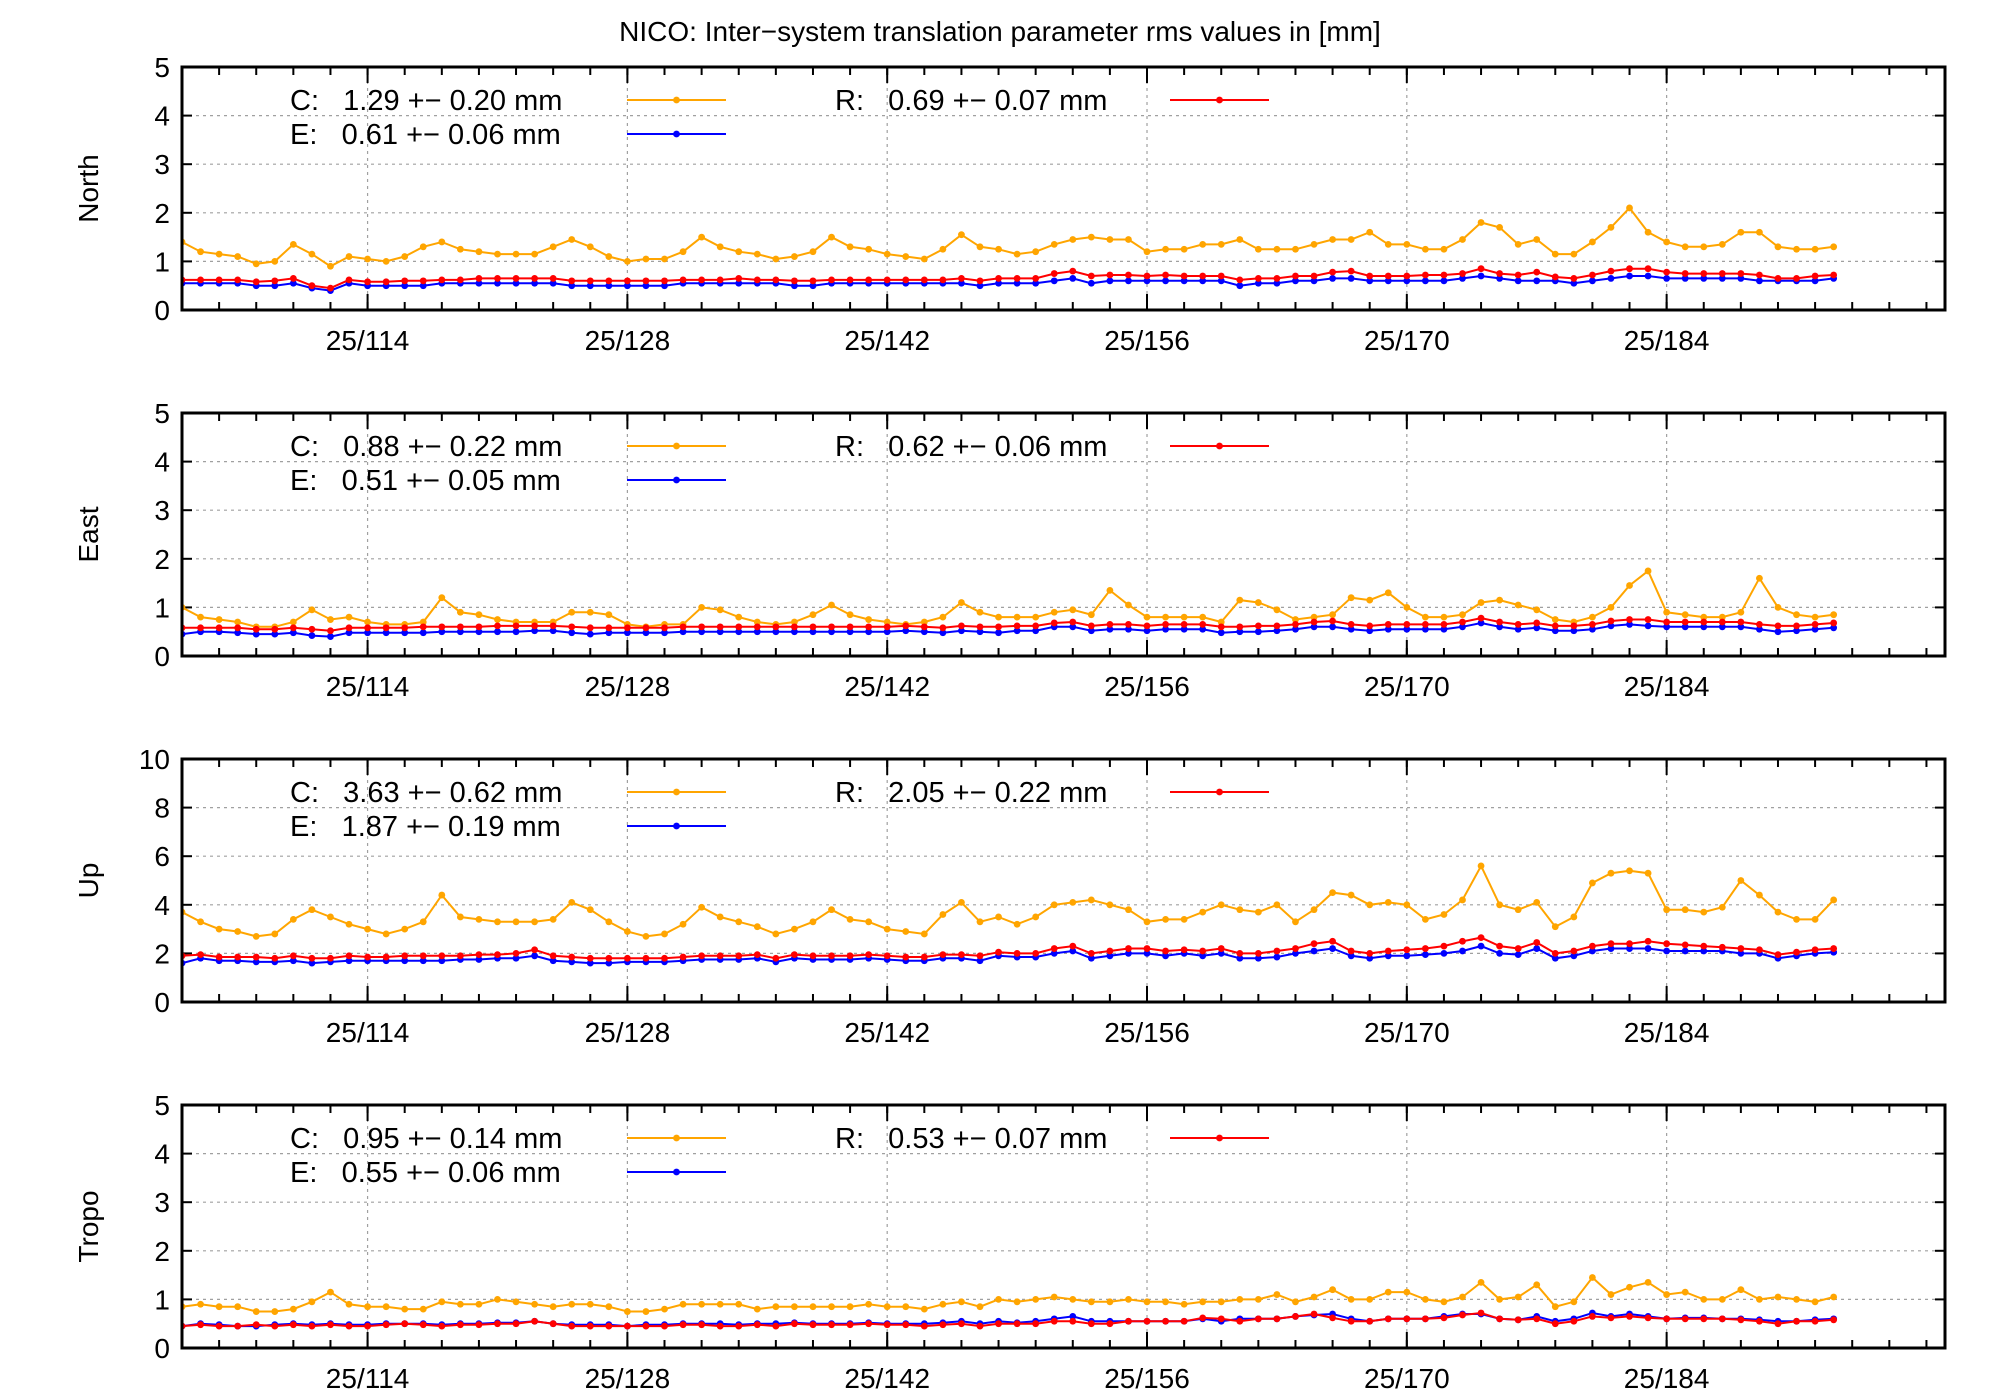  I want to click on series-line-R, so click(1008, 948).